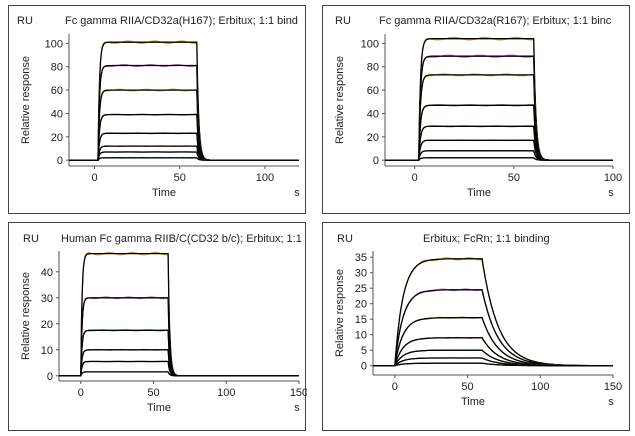  I want to click on chart-title: Erbitux; FcRn; 1:1 binding, so click(486, 239).